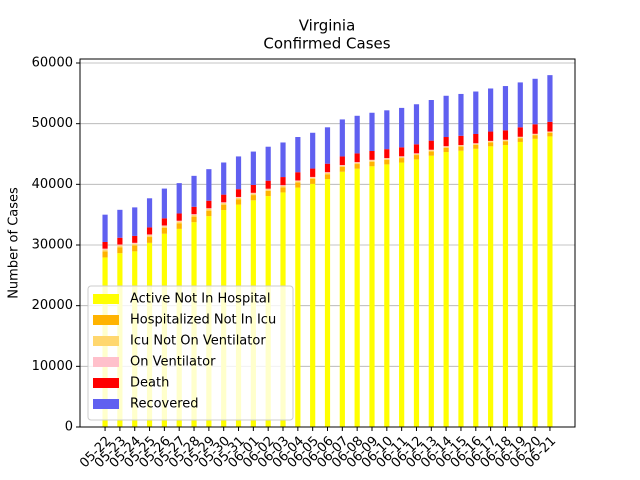 The width and height of the screenshot is (640, 480). What do you see at coordinates (14, 243) in the screenshot?
I see `y-axis-label: Number of Cases` at bounding box center [14, 243].